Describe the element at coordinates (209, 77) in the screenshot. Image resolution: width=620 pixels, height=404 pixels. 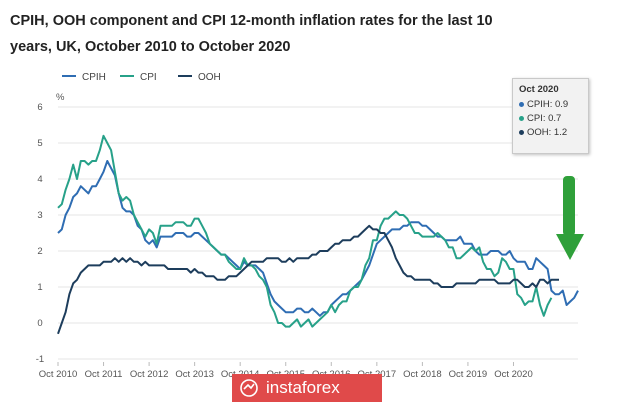
I see `legend-label-ooh: OOH` at that location.